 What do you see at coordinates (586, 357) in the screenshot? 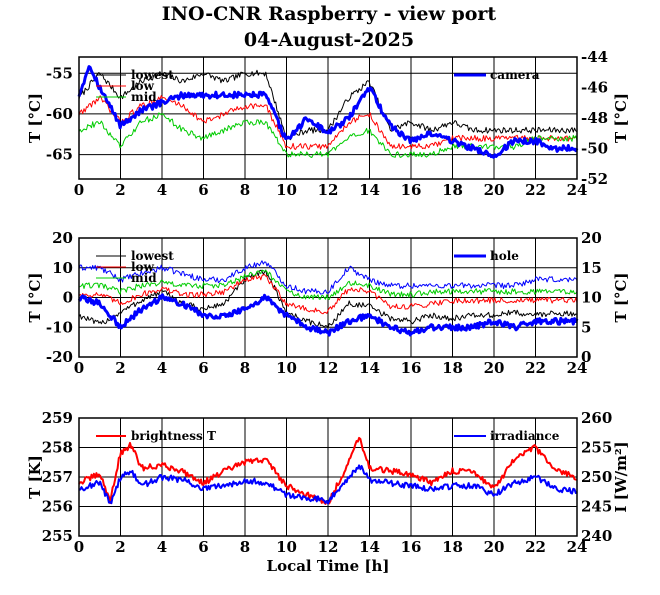
I see `right-y-tick-label: 0` at bounding box center [586, 357].